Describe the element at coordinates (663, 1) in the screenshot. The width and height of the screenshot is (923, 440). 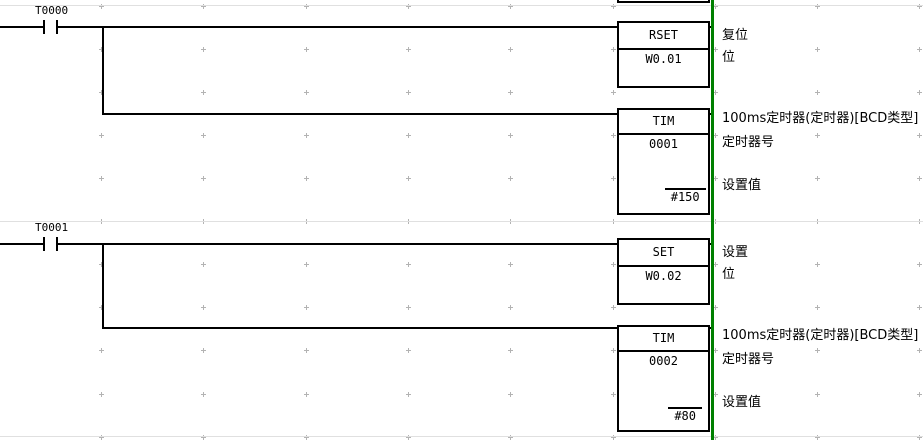
I see `instruction-block-partial` at that location.